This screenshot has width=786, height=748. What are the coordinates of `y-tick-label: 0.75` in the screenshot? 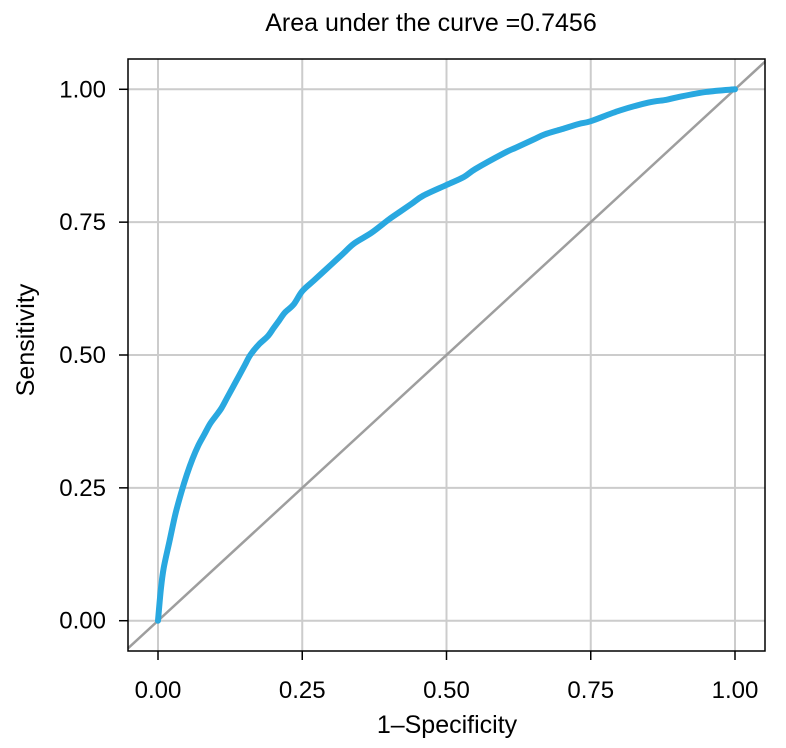 It's located at (82, 222).